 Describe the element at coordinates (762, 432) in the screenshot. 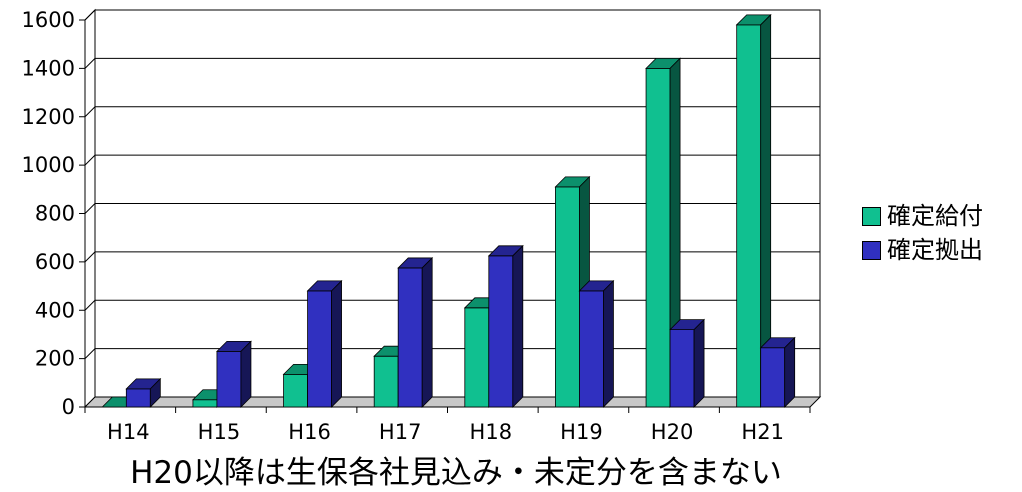

I see `x-tick-label: H21` at that location.